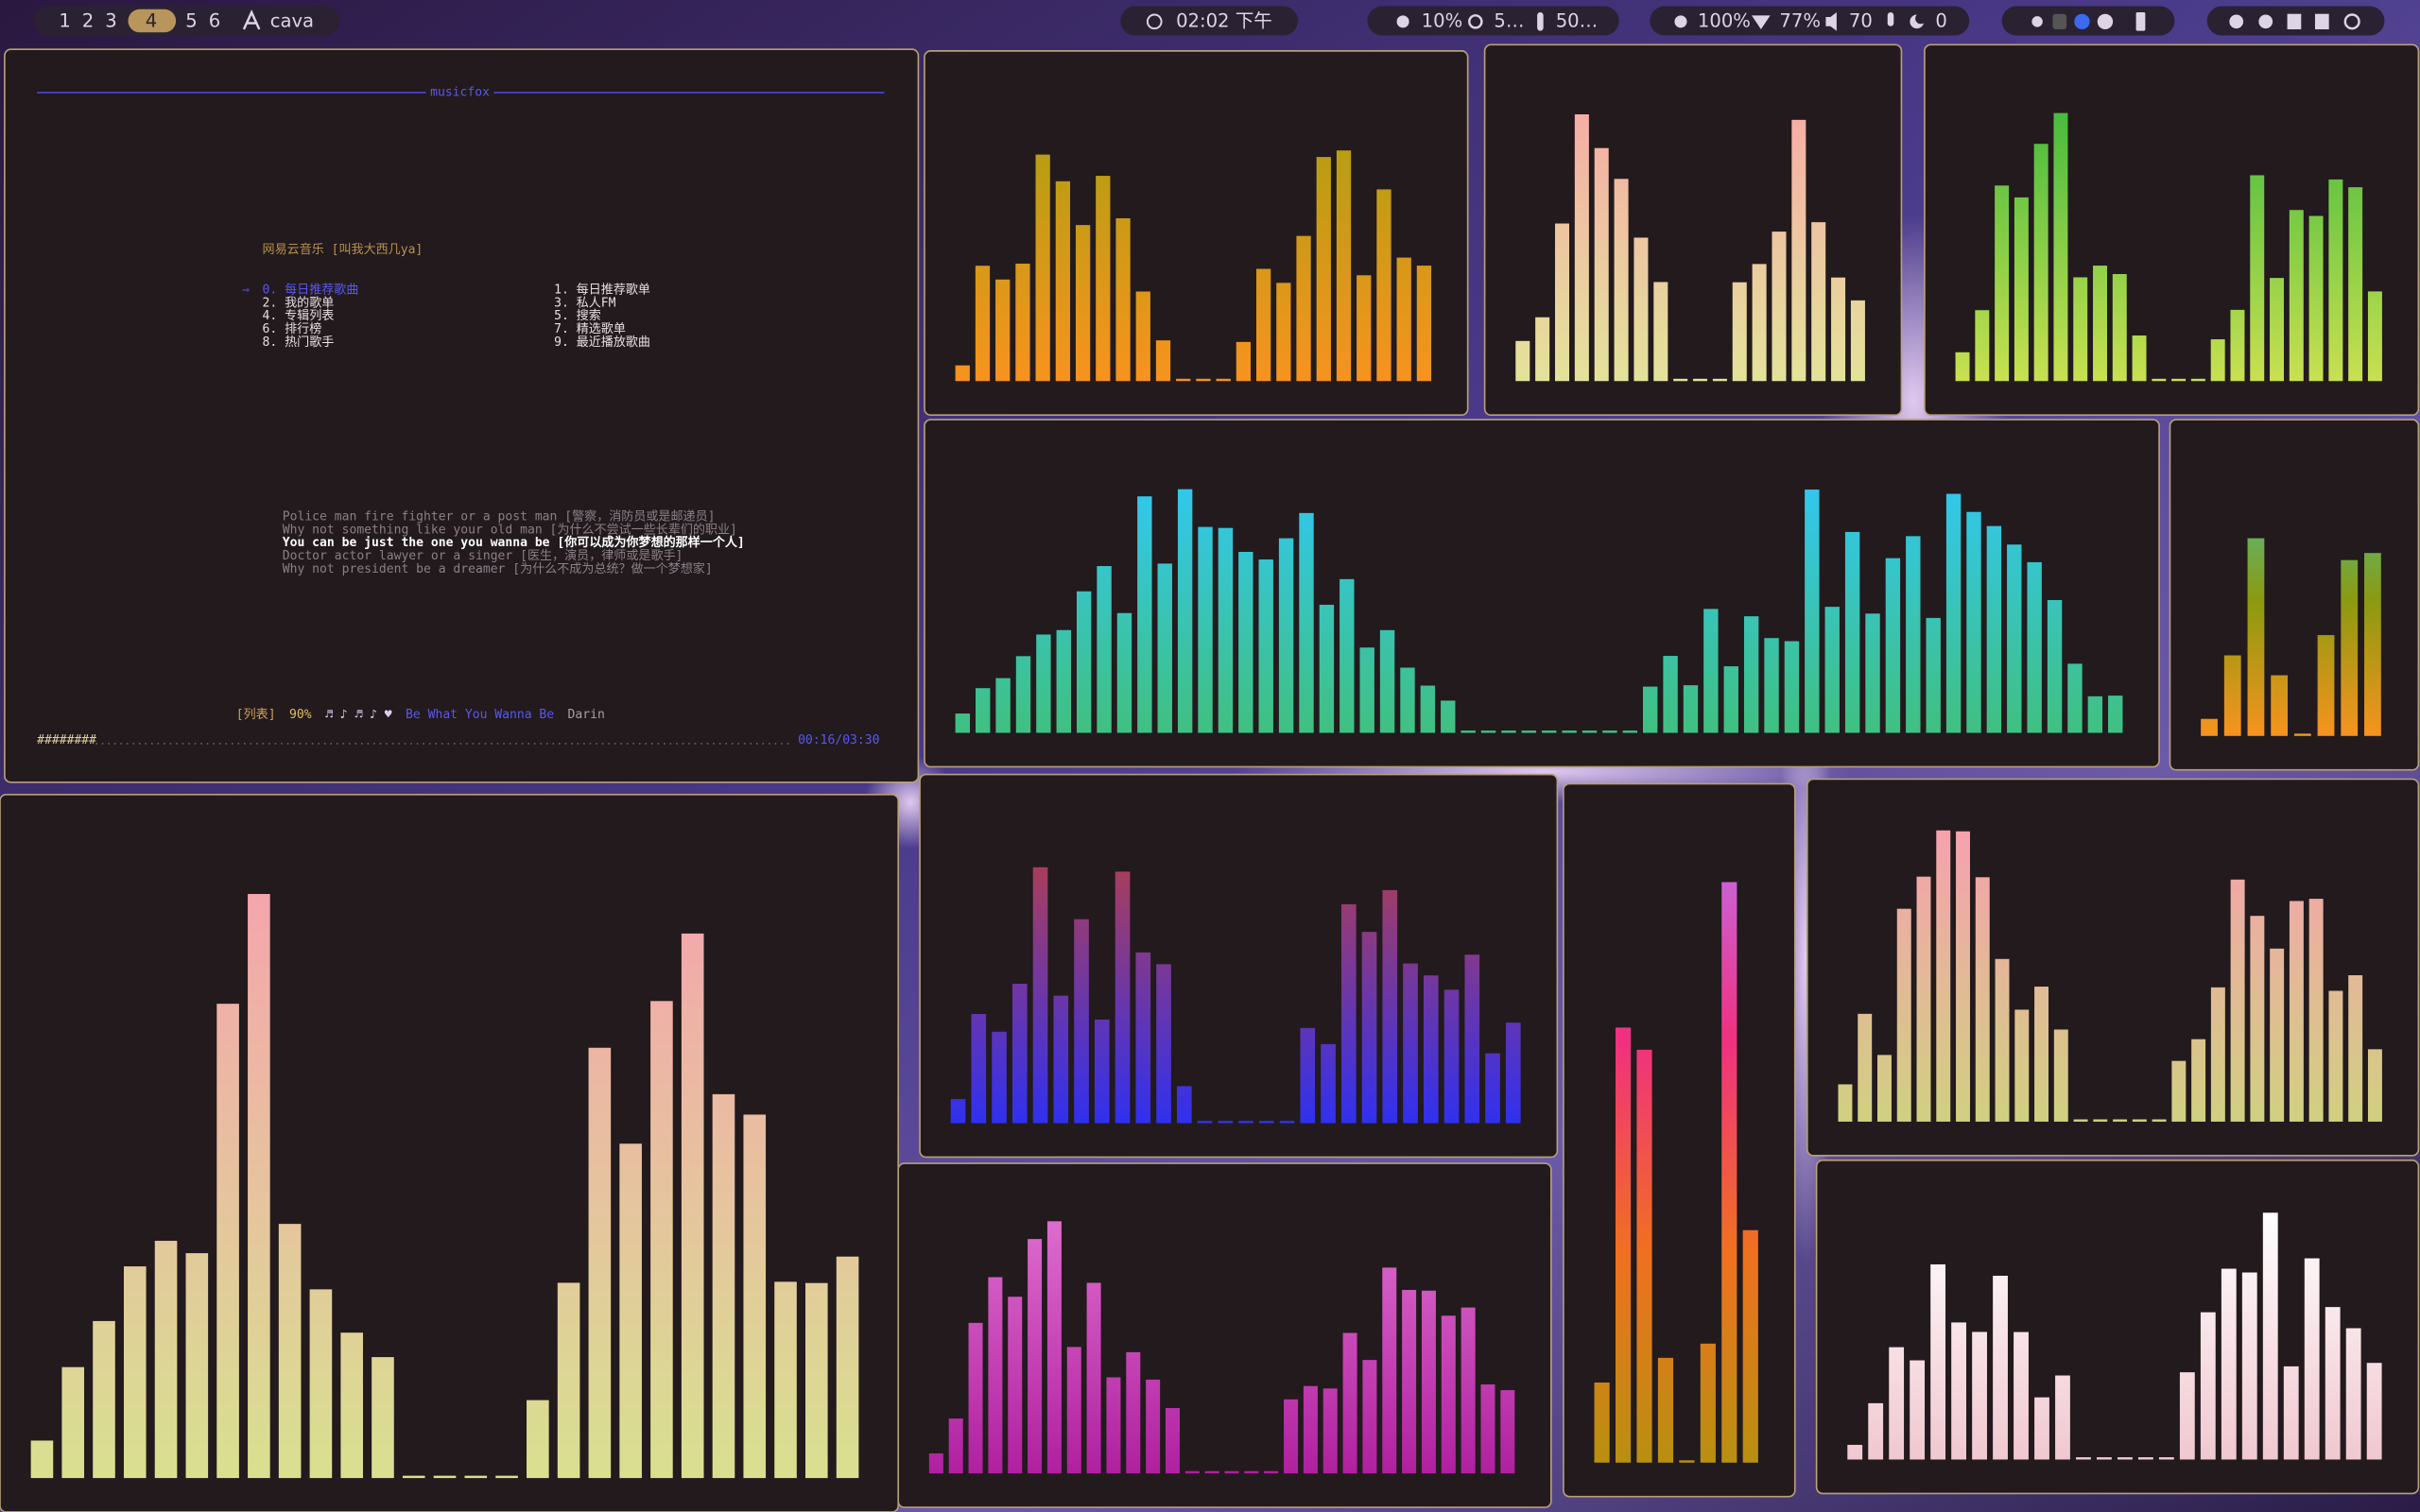 The image size is (2420, 1512). What do you see at coordinates (299, 342) in the screenshot?
I see `menu-item: 8. 热门歌手` at bounding box center [299, 342].